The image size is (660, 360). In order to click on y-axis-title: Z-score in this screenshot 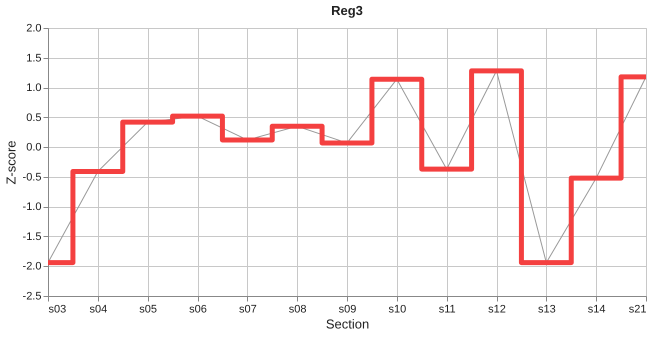, I will do `click(11, 162)`.